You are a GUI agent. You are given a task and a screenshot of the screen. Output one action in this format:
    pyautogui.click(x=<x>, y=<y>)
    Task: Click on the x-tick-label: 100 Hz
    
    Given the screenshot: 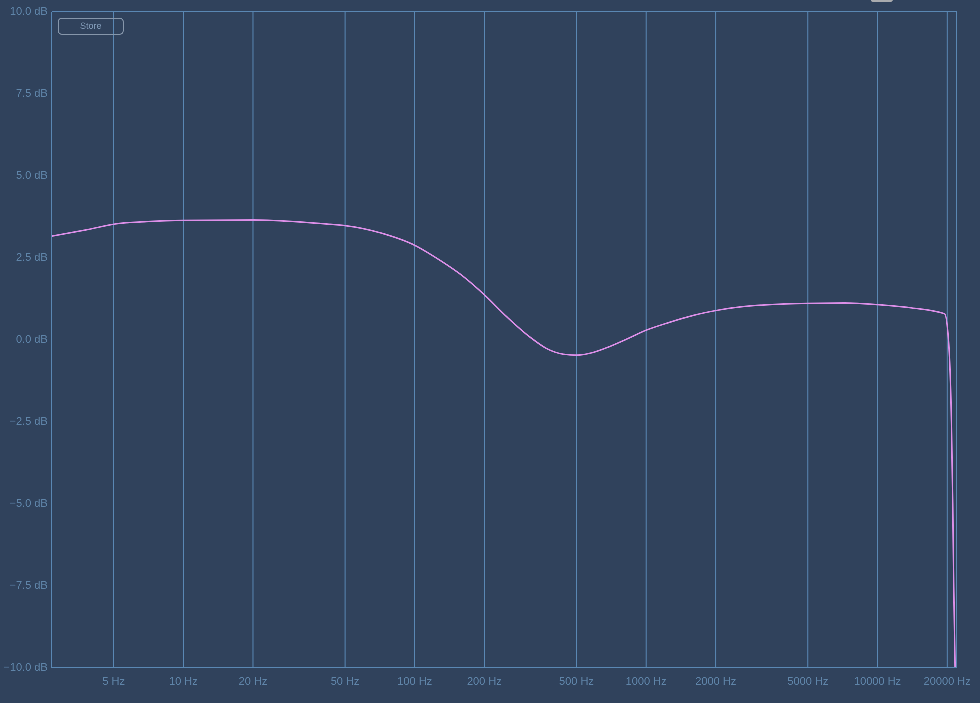 What is the action you would take?
    pyautogui.click(x=415, y=682)
    